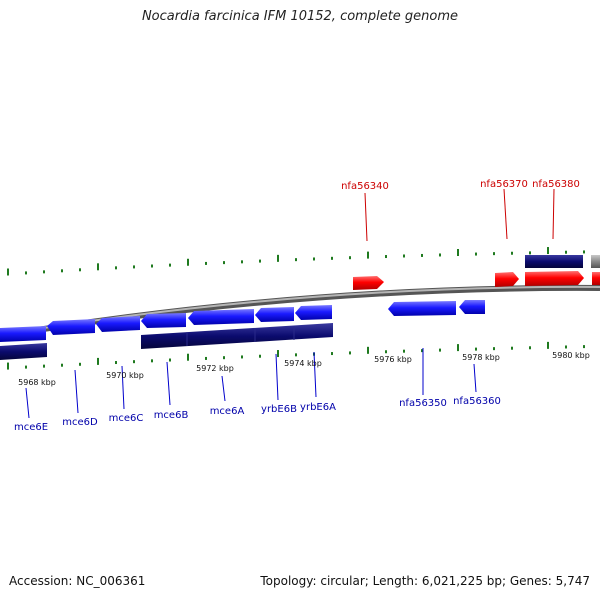  Describe the element at coordinates (481, 357) in the screenshot. I see `tick-label-5978: 5978 kbp` at that location.